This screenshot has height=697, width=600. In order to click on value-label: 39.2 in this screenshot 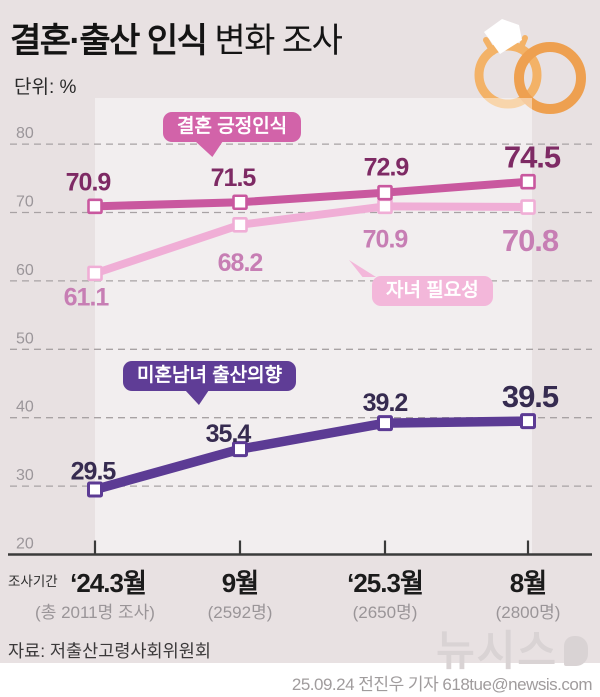, I will do `click(385, 403)`.